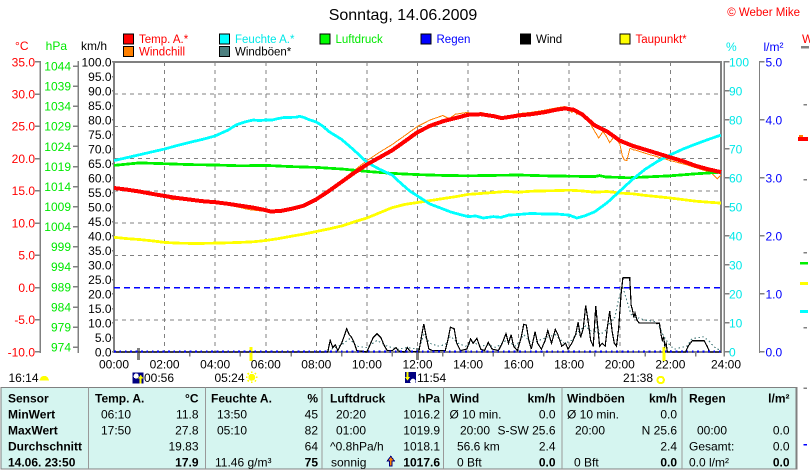 This screenshot has height=471, width=810. Describe the element at coordinates (100, 120) in the screenshot. I see `svg-text: 80.0` at that location.